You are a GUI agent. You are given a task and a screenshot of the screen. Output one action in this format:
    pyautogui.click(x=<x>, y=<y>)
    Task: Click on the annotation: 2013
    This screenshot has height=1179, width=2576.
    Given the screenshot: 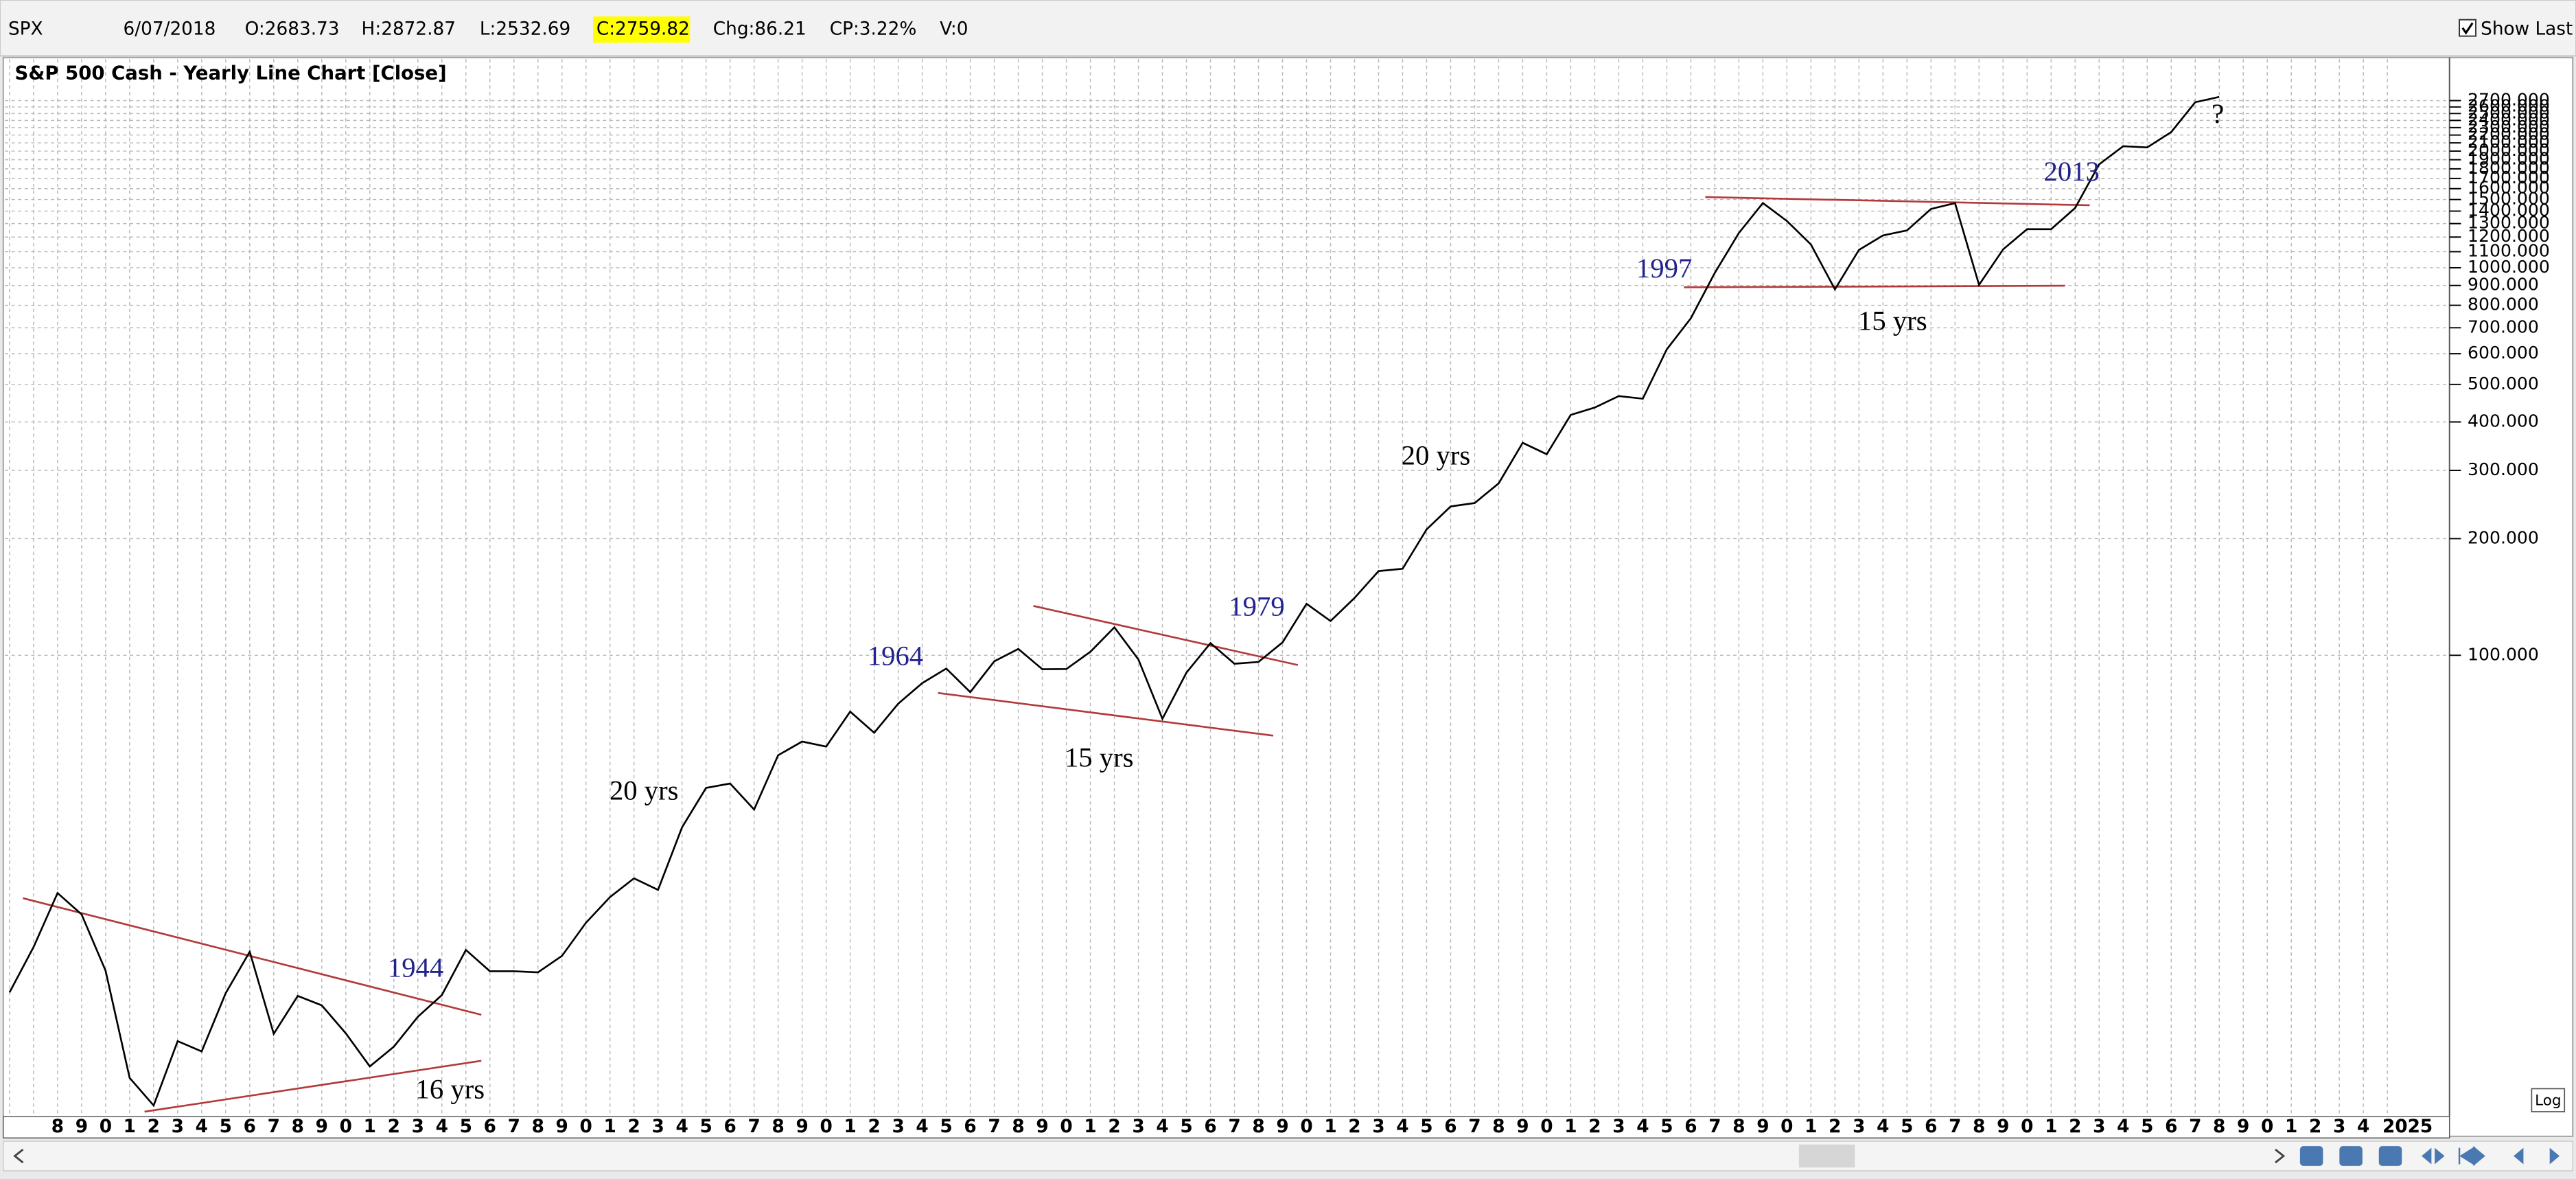 What is the action you would take?
    pyautogui.click(x=2072, y=171)
    